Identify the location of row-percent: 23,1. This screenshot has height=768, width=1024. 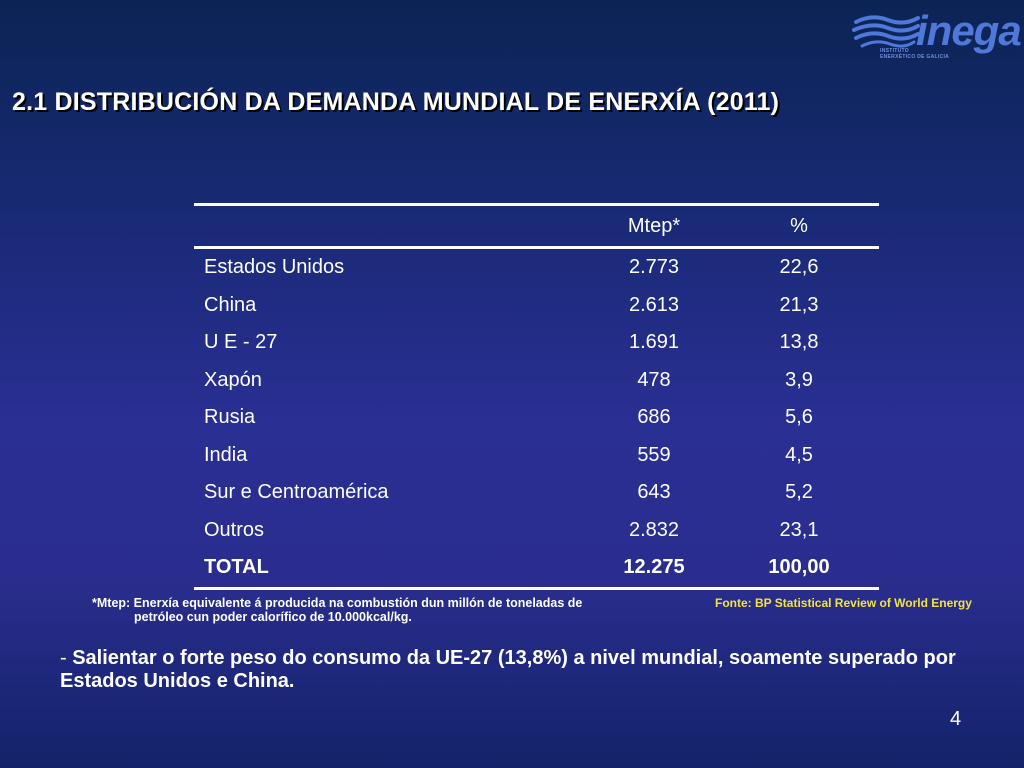
(799, 529).